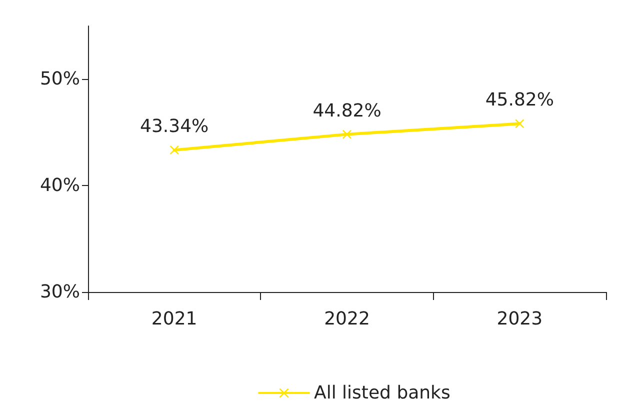  I want to click on x-tick-label: 2023, so click(519, 319).